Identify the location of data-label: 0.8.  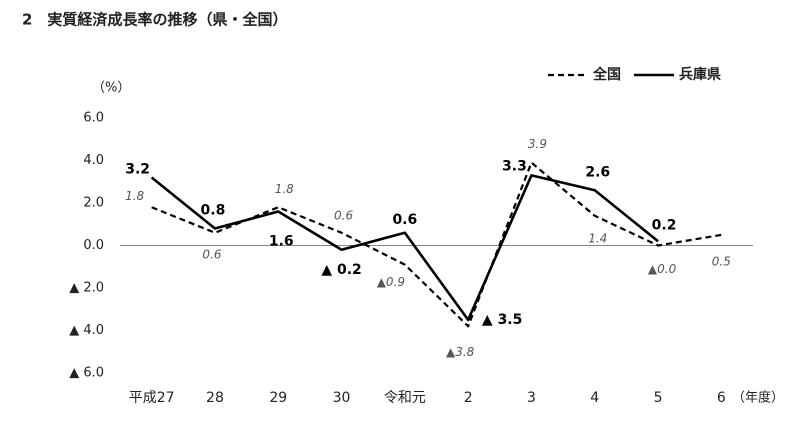
(213, 211).